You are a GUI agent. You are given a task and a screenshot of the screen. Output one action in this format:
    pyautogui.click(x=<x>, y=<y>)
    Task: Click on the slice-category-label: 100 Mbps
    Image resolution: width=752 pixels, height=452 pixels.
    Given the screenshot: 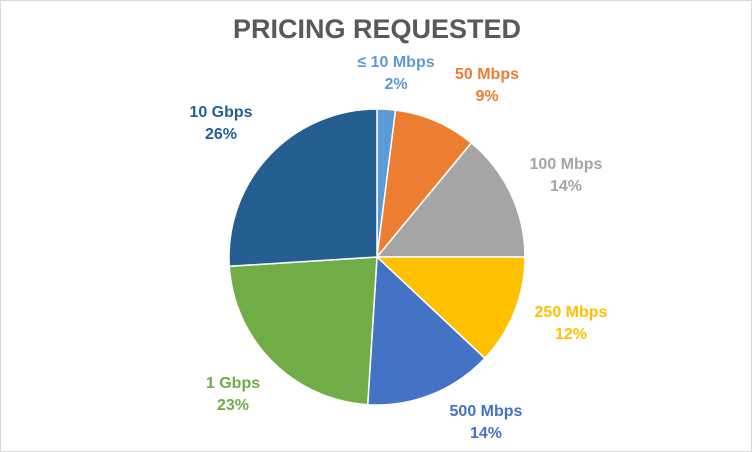 What is the action you would take?
    pyautogui.click(x=566, y=164)
    